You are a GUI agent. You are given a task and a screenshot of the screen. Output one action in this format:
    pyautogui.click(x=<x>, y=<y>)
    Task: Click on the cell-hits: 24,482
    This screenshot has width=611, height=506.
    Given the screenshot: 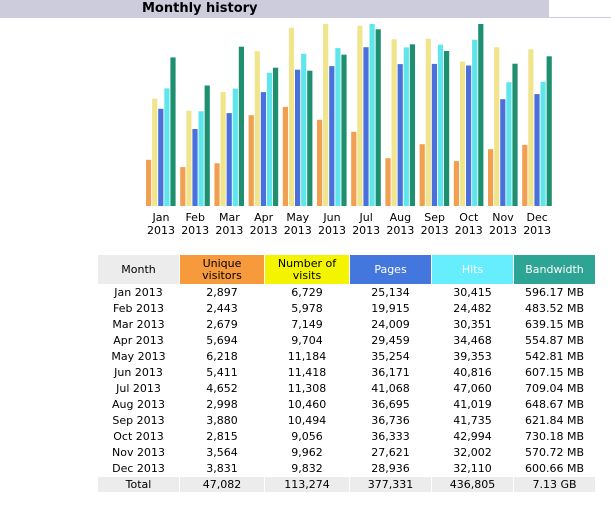 What is the action you would take?
    pyautogui.click(x=472, y=308)
    